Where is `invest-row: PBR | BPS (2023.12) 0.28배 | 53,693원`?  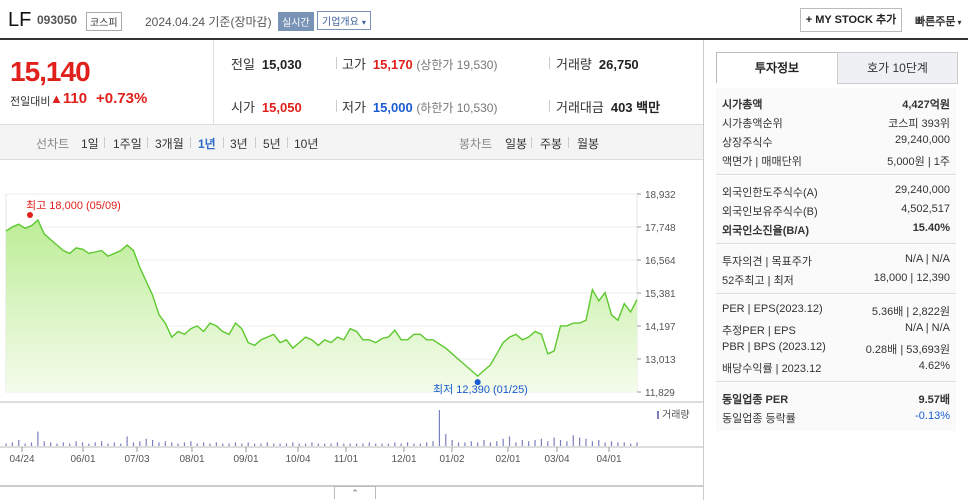
invest-row: PBR | BPS (2023.12) 0.28배 | 53,693원 is located at coordinates (836, 348).